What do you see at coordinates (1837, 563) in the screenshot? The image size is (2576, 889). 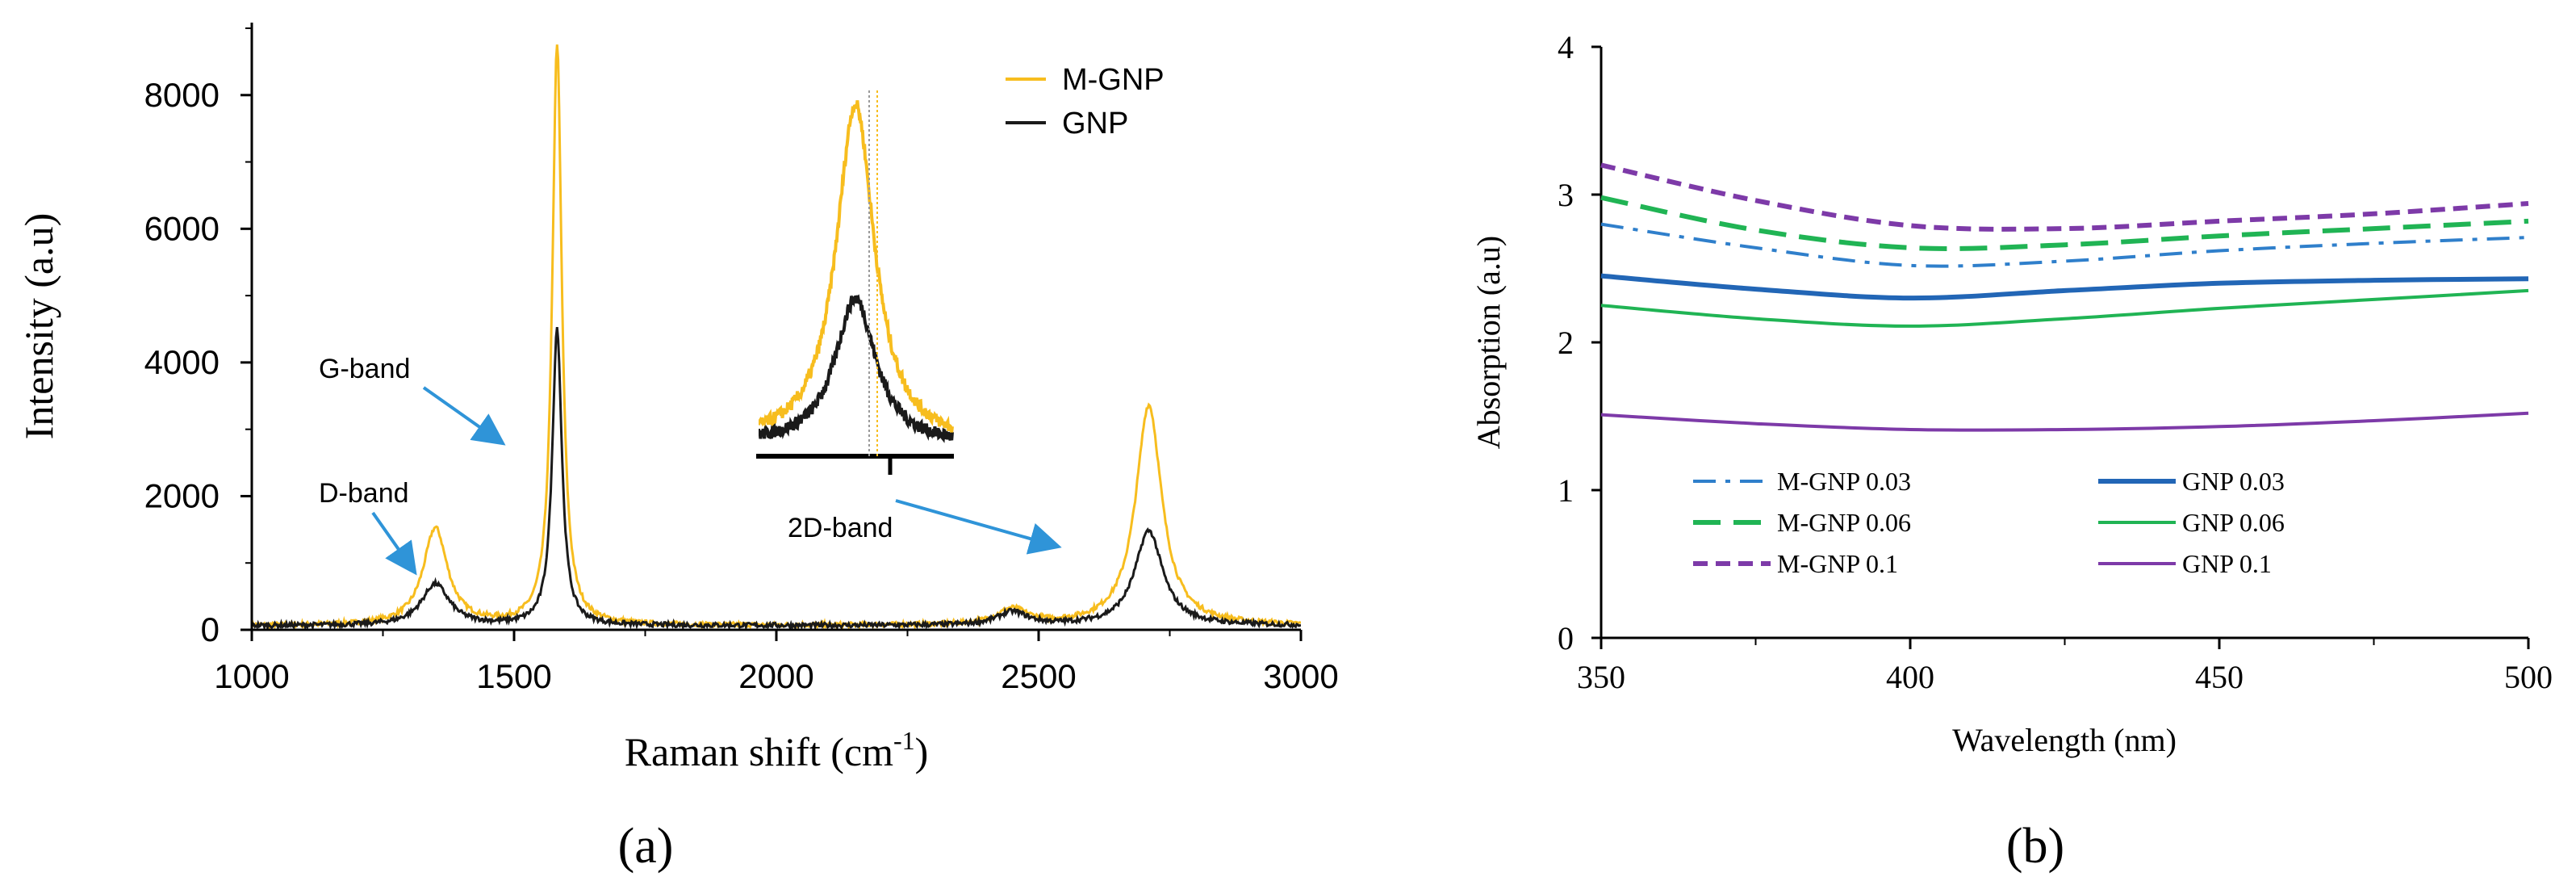 I see `legend-label-m-gnp-0-1: M-GNP 0.1` at bounding box center [1837, 563].